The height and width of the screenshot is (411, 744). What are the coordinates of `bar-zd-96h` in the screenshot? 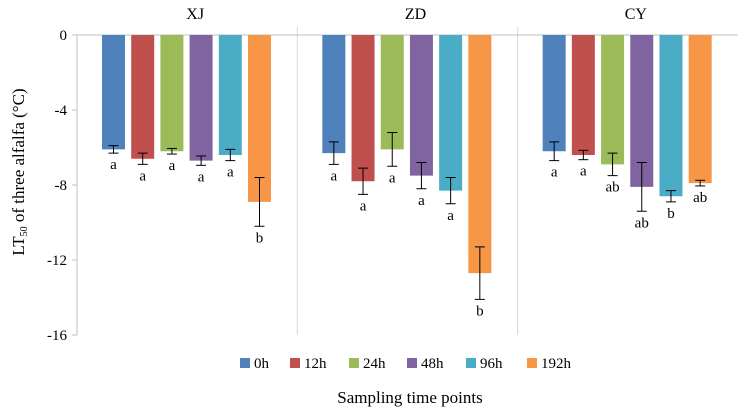 It's located at (451, 113).